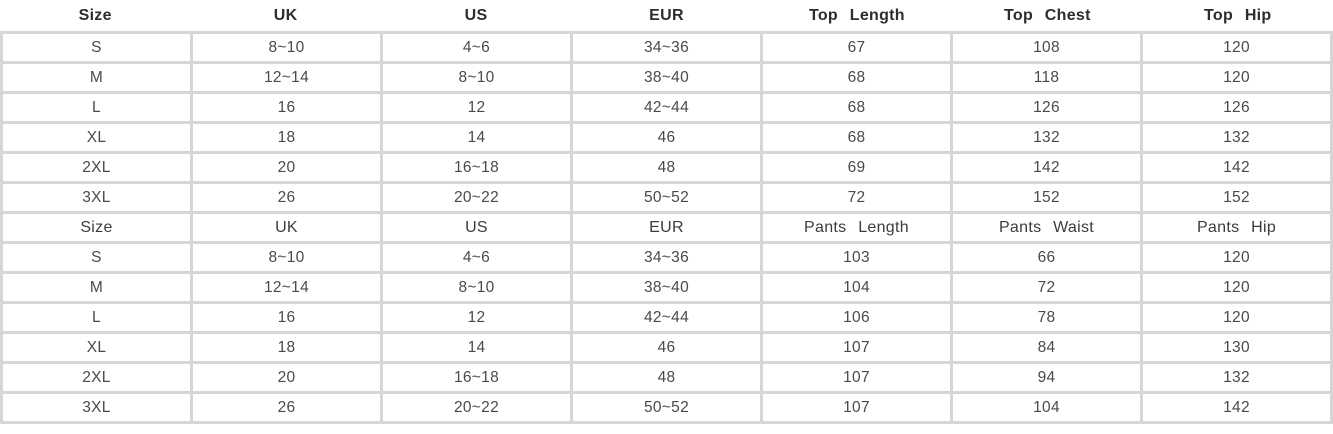 The image size is (1333, 434). What do you see at coordinates (96, 137) in the screenshot?
I see `table-cell: XL` at bounding box center [96, 137].